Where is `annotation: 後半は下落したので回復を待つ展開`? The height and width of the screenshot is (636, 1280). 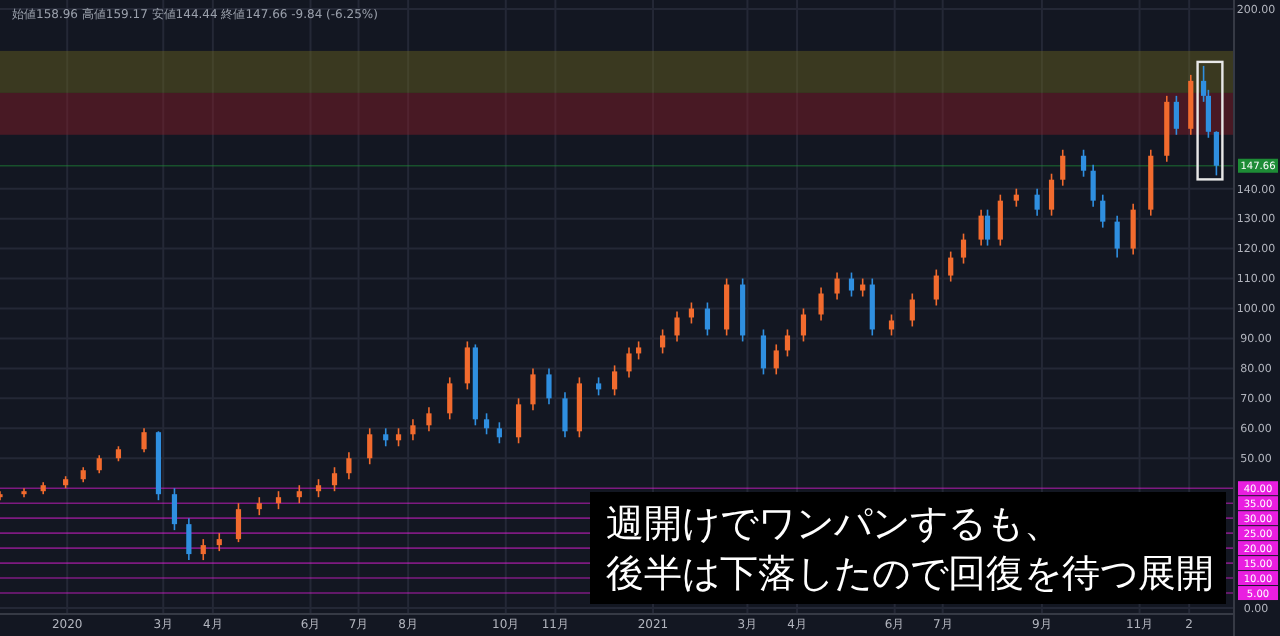
annotation: 後半は下落したので回復を待つ展開 is located at coordinates (910, 574).